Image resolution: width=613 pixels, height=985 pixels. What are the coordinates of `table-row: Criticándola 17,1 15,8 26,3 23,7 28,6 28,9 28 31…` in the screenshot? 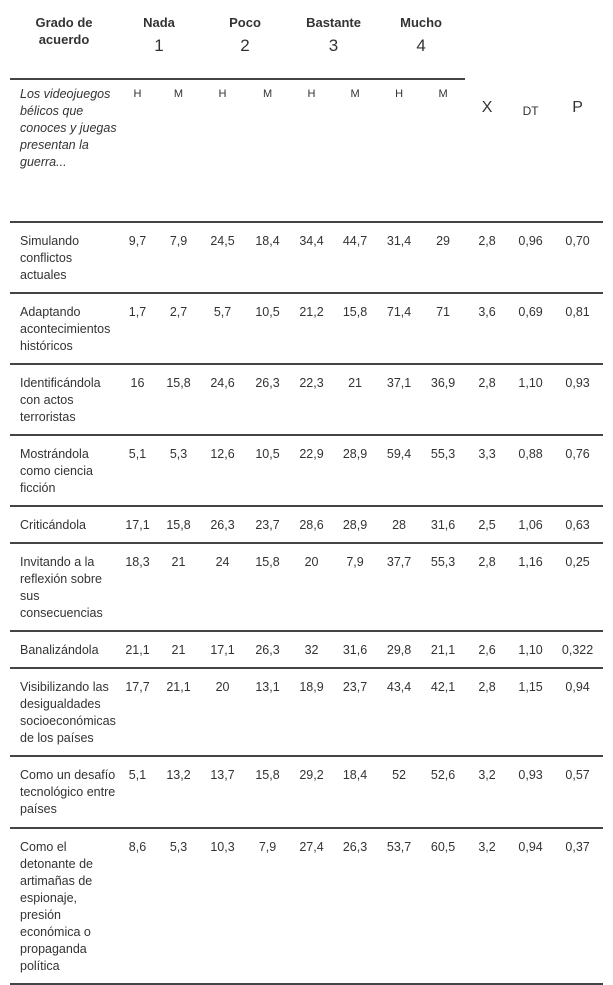 It's located at (307, 525).